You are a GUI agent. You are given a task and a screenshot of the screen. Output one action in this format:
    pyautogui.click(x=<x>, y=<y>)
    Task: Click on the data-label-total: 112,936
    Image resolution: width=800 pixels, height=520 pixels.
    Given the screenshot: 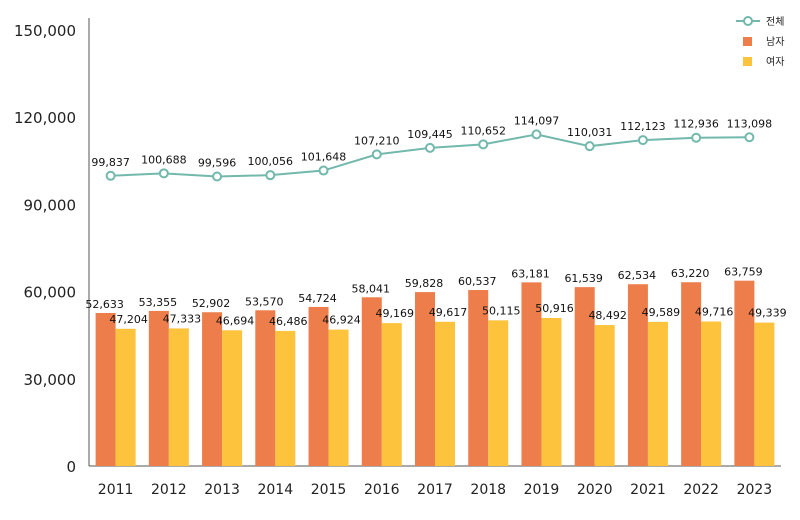 What is the action you would take?
    pyautogui.click(x=696, y=124)
    